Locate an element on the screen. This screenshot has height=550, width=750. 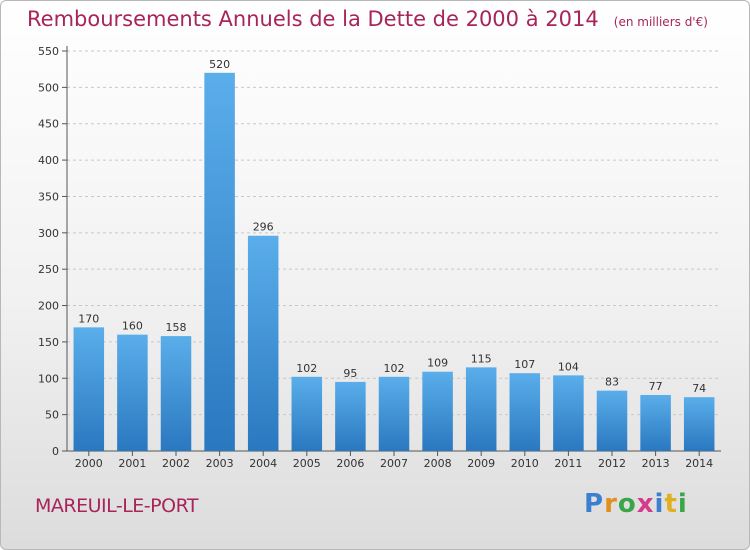
x-tick-label: 2012 is located at coordinates (612, 463).